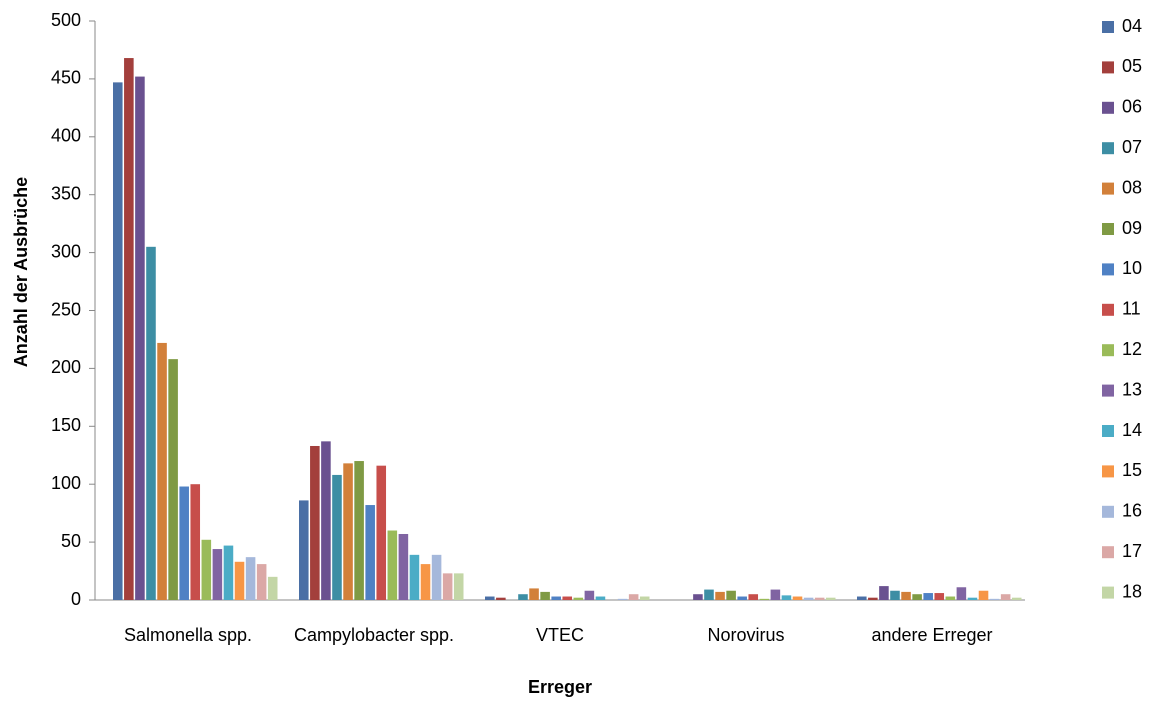 The height and width of the screenshot is (702, 1159). What do you see at coordinates (66, 425) in the screenshot?
I see `y-tick-label: 150` at bounding box center [66, 425].